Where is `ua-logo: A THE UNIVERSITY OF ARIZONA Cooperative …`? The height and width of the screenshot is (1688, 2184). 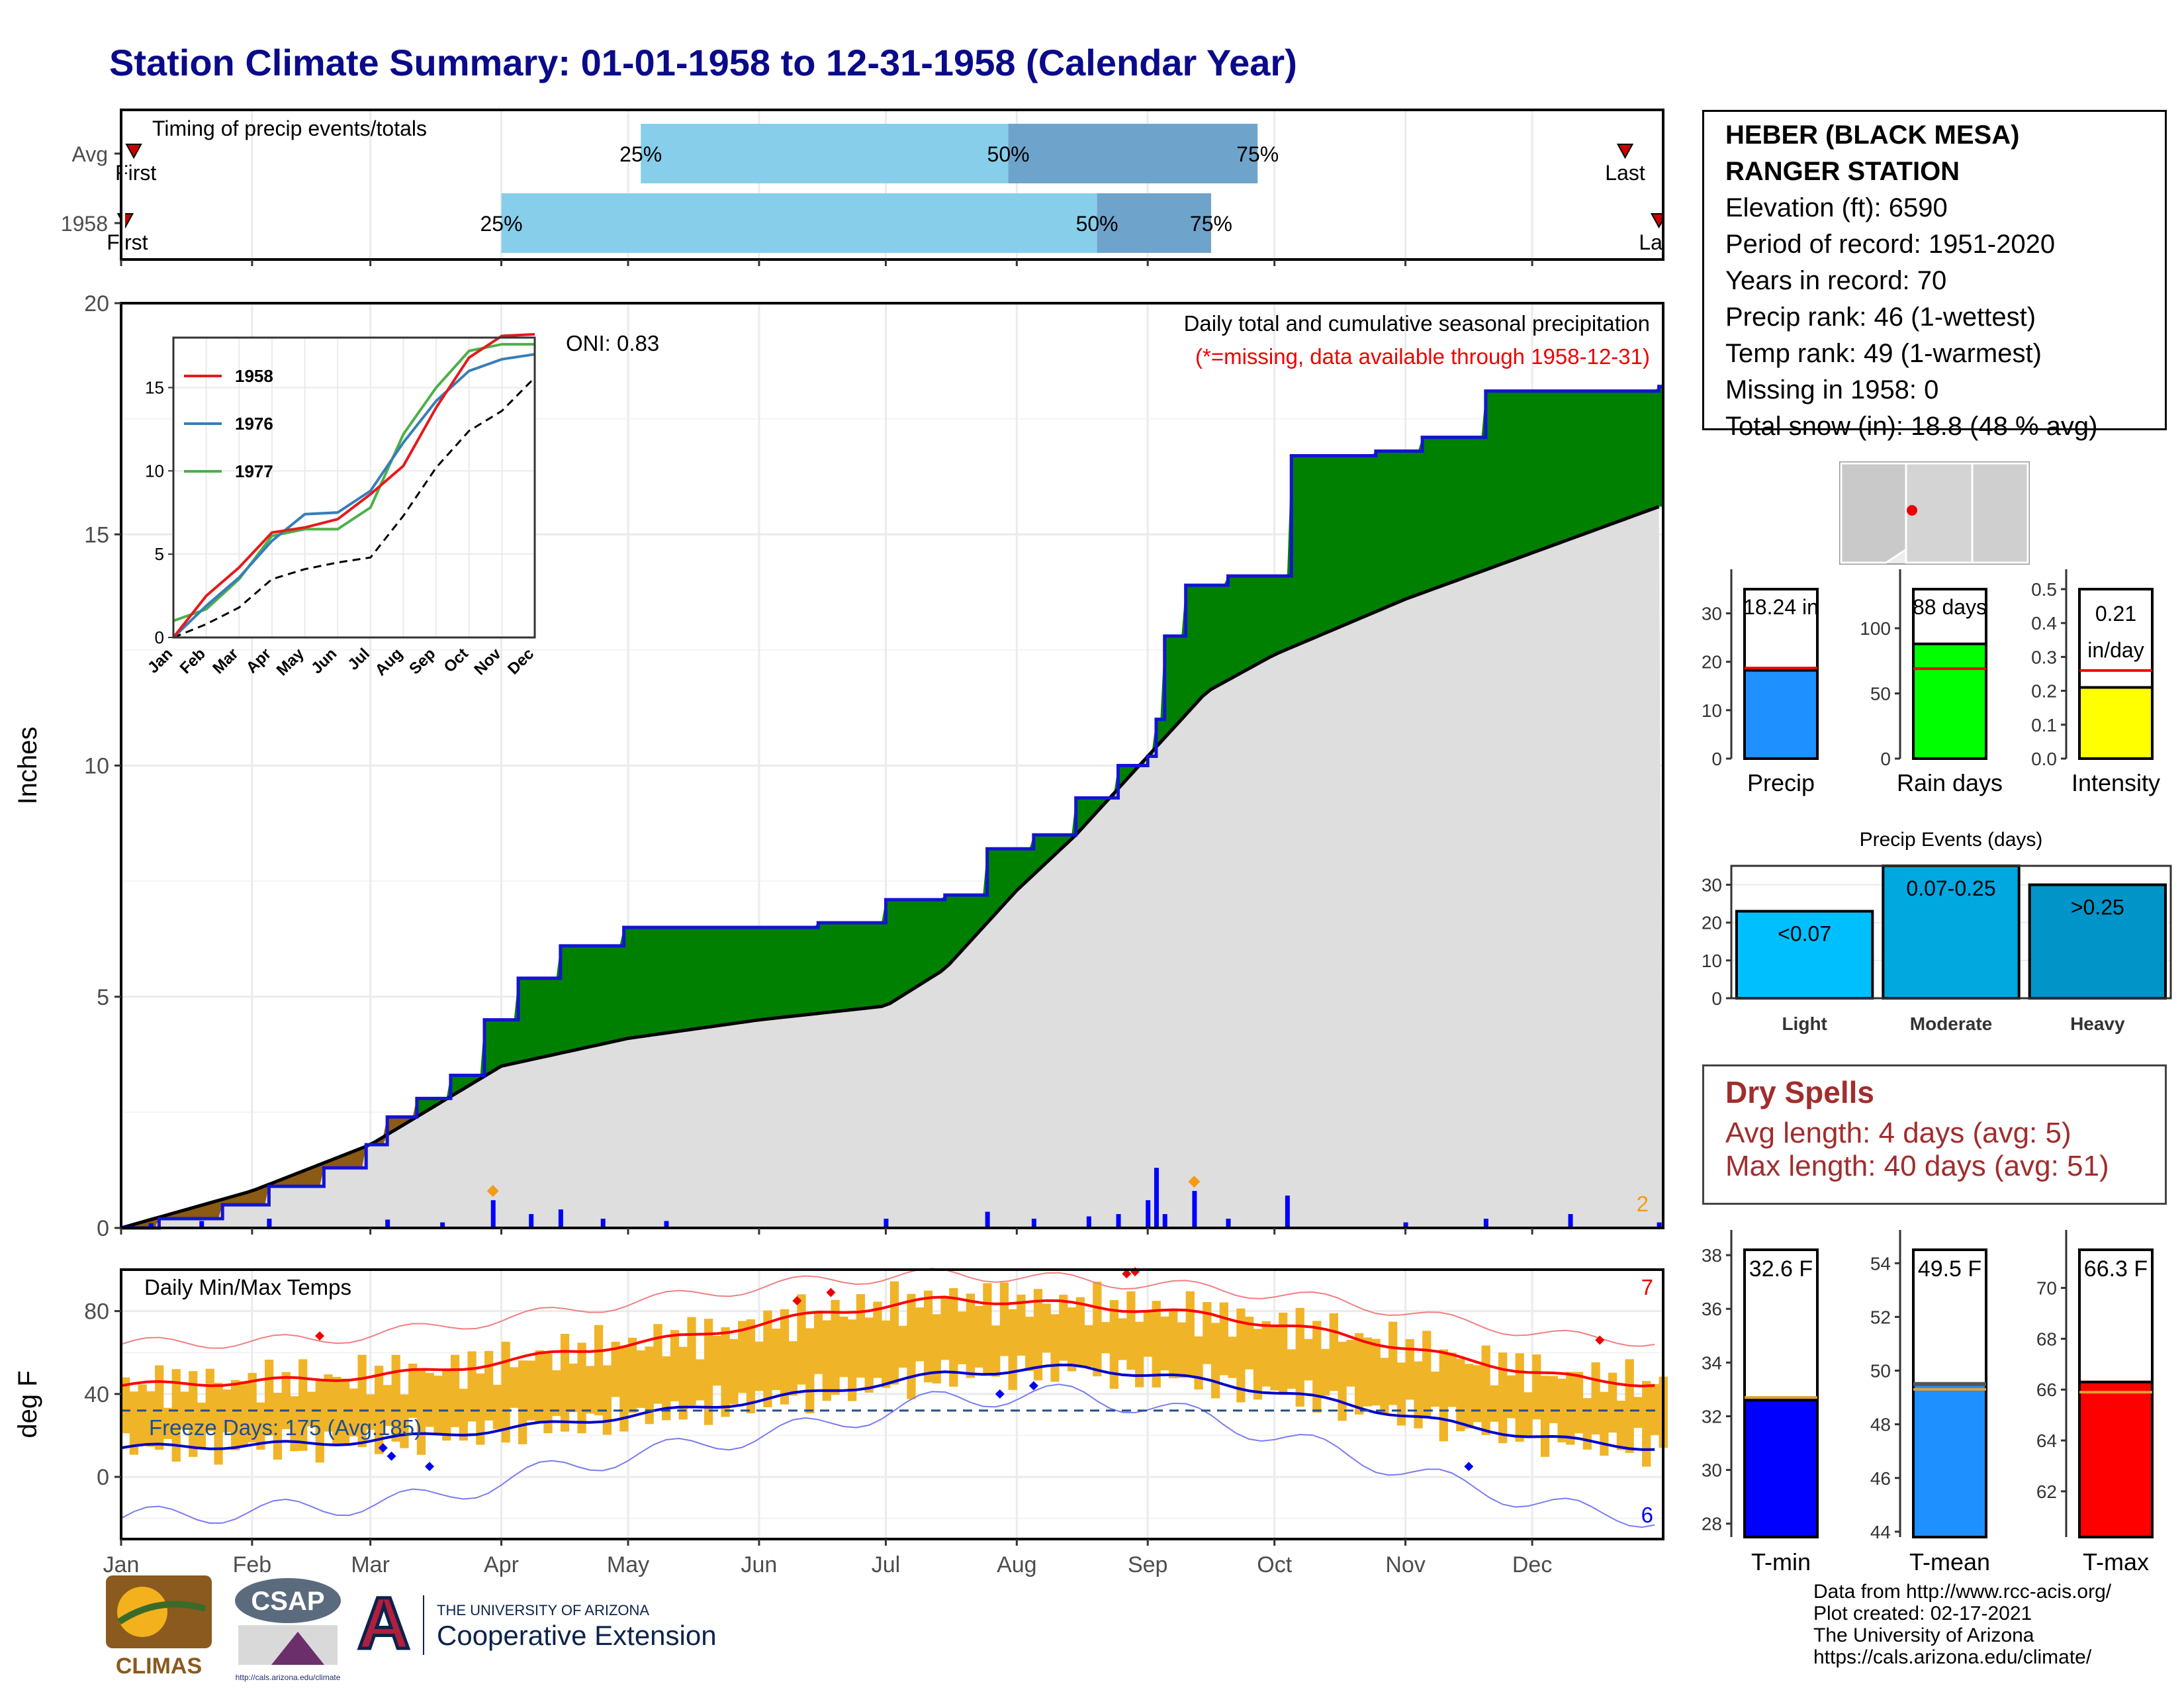
ua-logo: A THE UNIVERSITY OF ARIZONA Cooperative … is located at coordinates (536, 1623).